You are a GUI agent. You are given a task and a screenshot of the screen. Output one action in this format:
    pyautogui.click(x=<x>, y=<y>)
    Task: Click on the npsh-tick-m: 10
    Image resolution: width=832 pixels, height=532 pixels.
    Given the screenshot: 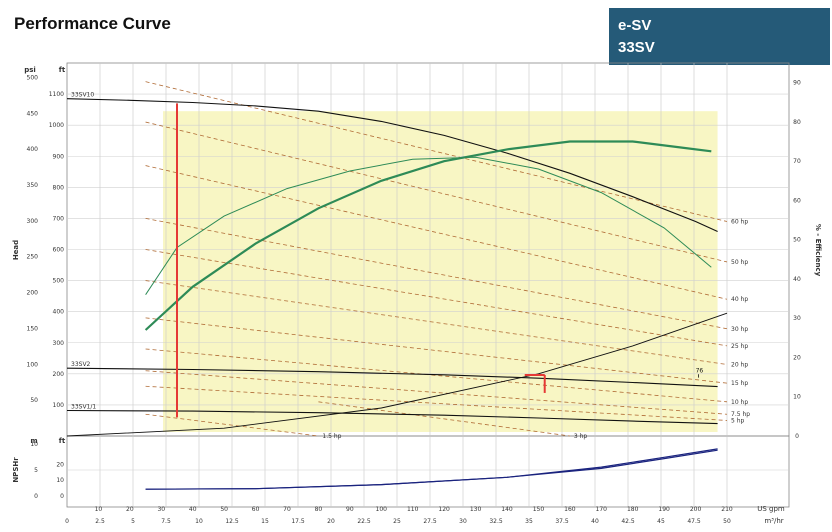 What is the action you would take?
    pyautogui.click(x=34, y=444)
    